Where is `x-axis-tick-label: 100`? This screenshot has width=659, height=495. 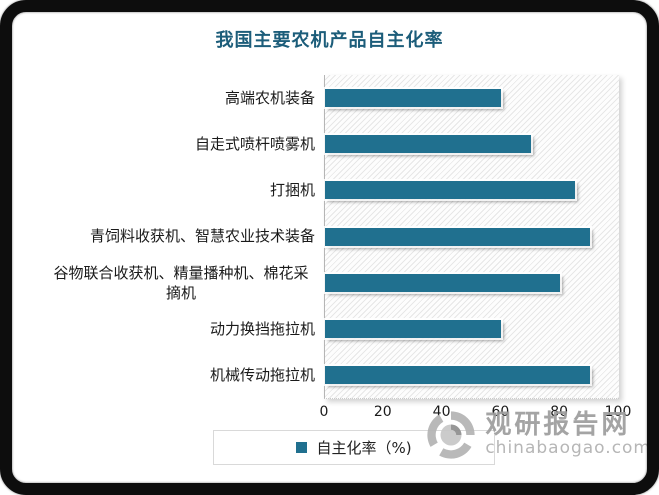
x-axis-tick-label: 100 is located at coordinates (618, 412).